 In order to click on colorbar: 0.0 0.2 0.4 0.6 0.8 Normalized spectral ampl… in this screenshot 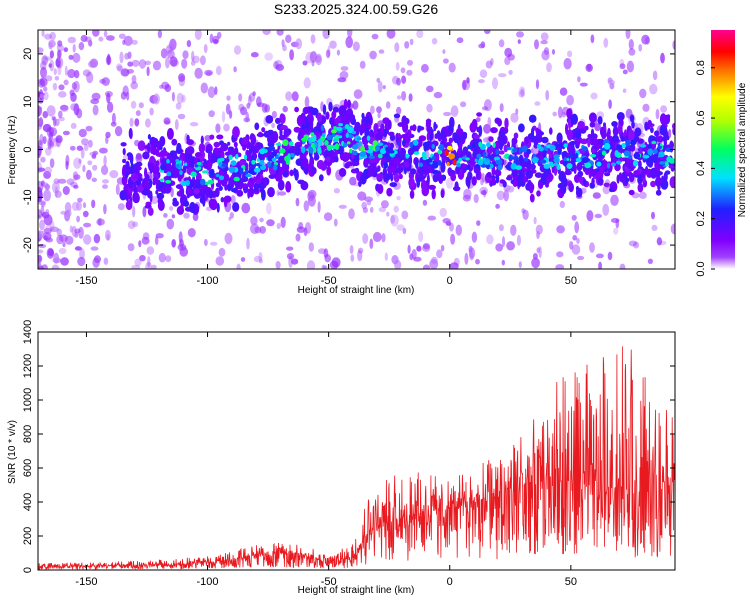, I will do `click(721, 153)`.